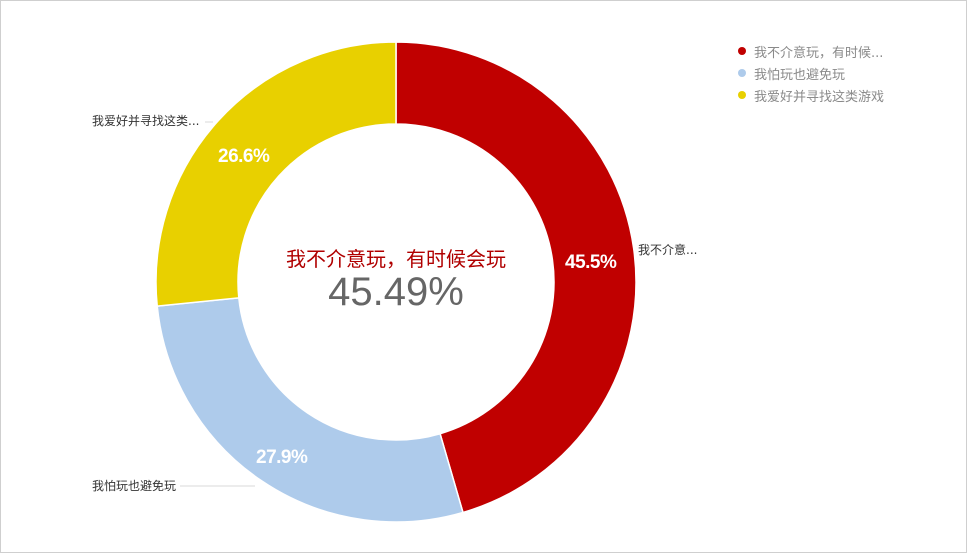  Describe the element at coordinates (244, 156) in the screenshot. I see `slice-pct-label: 26.6%` at that location.